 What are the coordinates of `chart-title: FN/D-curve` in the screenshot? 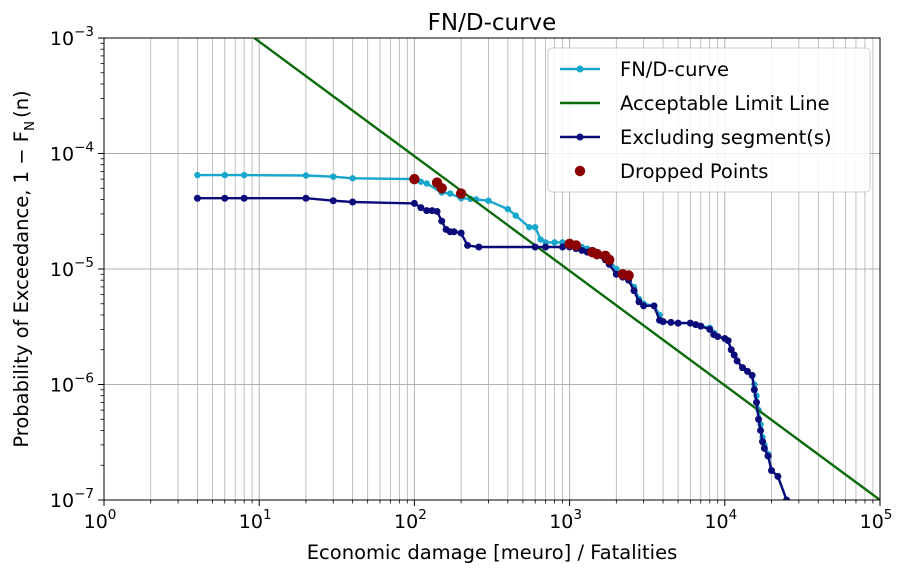 It's located at (492, 23).